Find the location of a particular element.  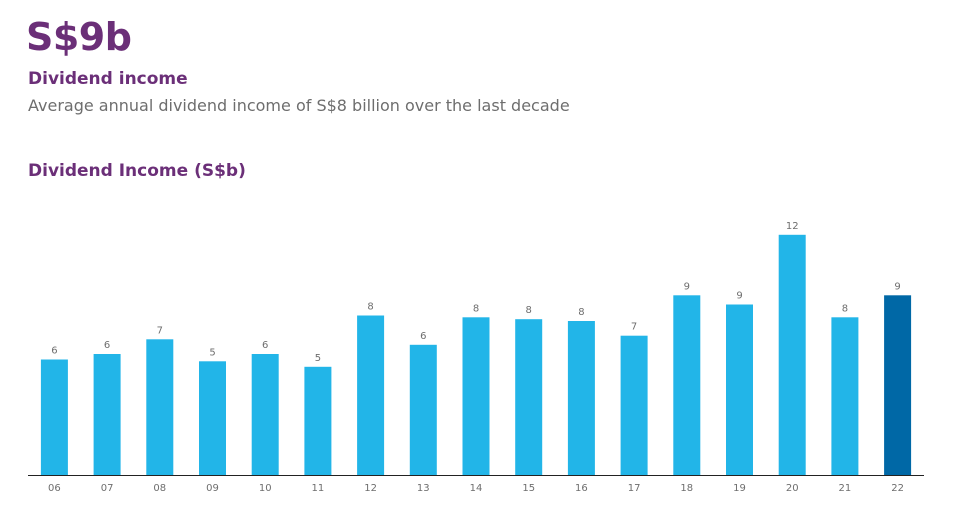

bar-value-label-14: 8 is located at coordinates (476, 308).